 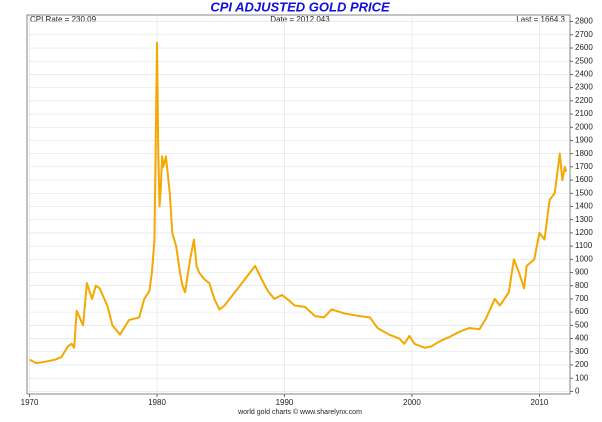 I want to click on footer: world gold charts © www.sharelynx.com, so click(x=299, y=412).